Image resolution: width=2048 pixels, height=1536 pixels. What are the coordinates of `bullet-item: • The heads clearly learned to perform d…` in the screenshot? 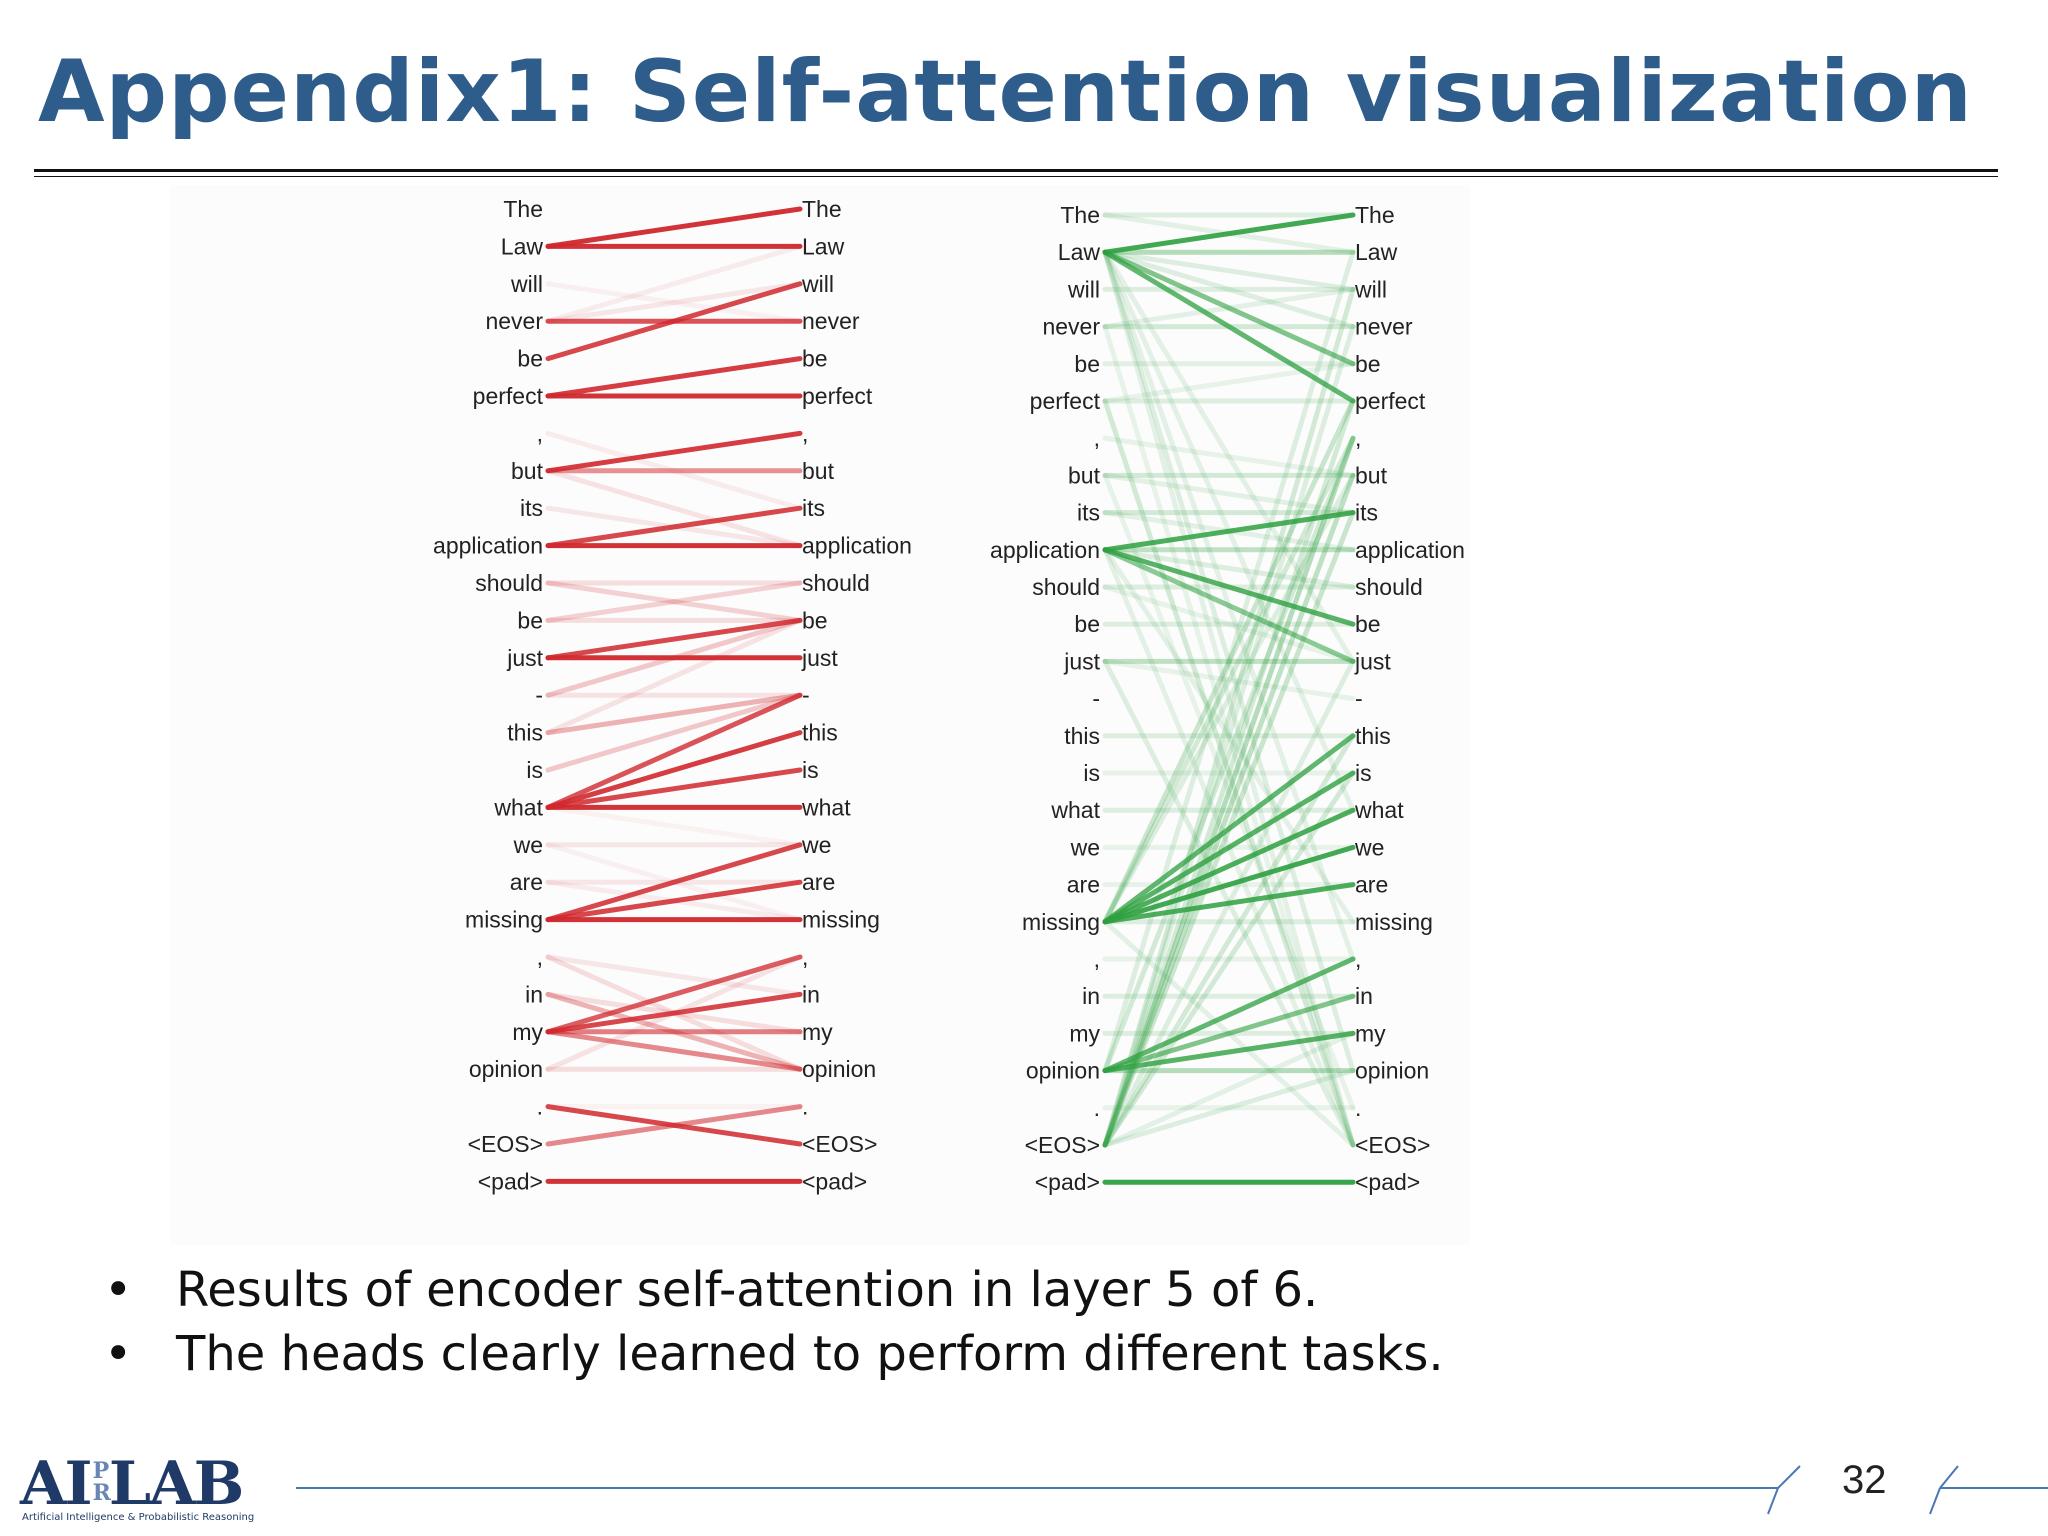 It's located at (774, 1354).